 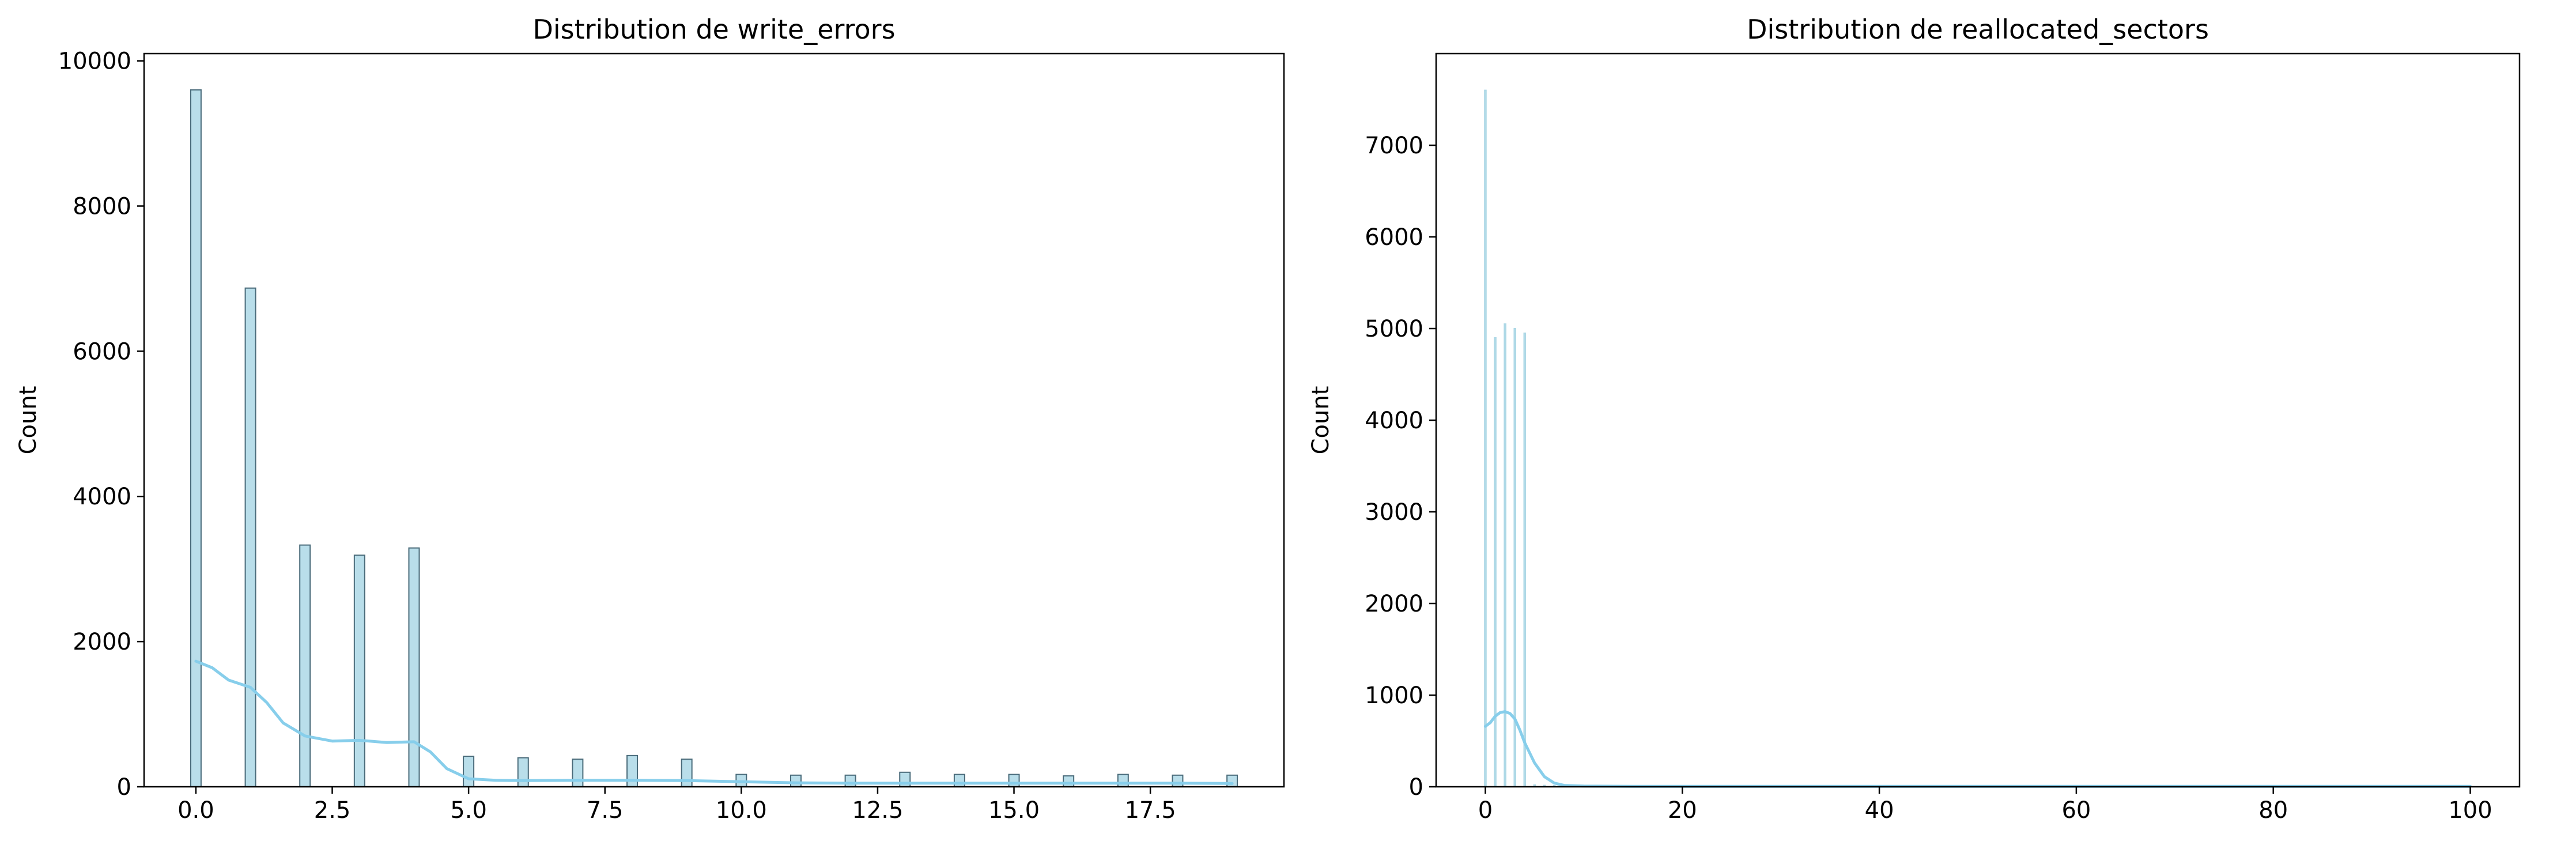 I want to click on y-tick-label: 8000, so click(x=102, y=206).